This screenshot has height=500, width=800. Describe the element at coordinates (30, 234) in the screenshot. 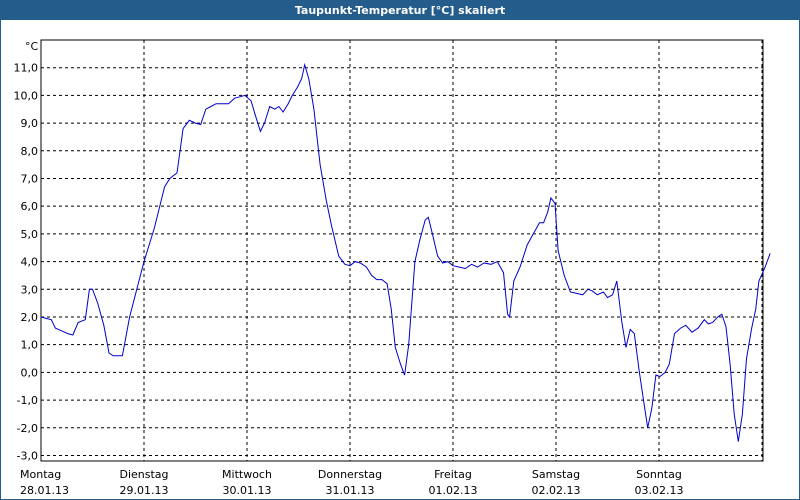

I see `y-tick-label: 5,0` at that location.